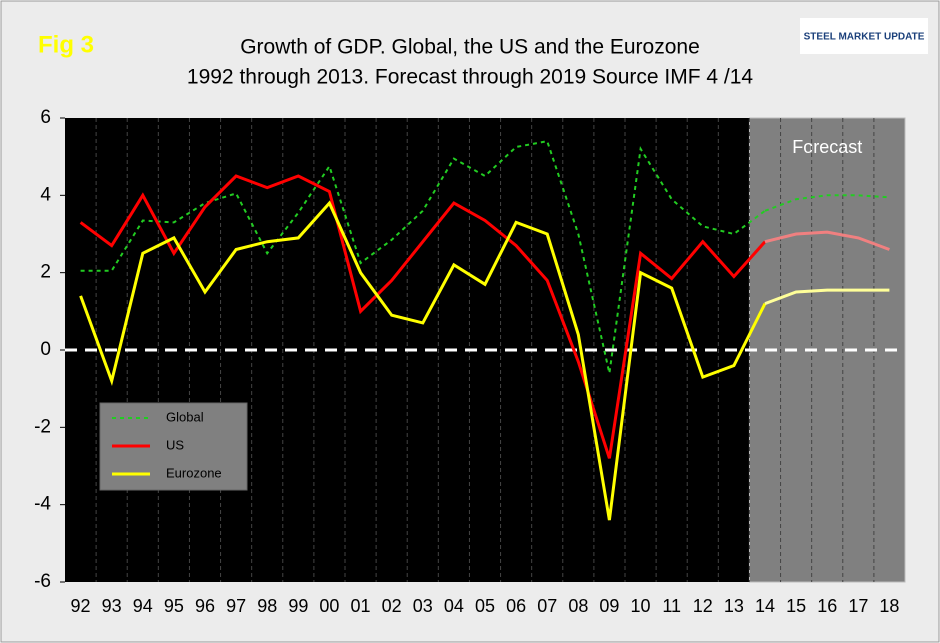 This screenshot has width=940, height=643. Describe the element at coordinates (547, 606) in the screenshot. I see `x-tick-label: 07` at that location.